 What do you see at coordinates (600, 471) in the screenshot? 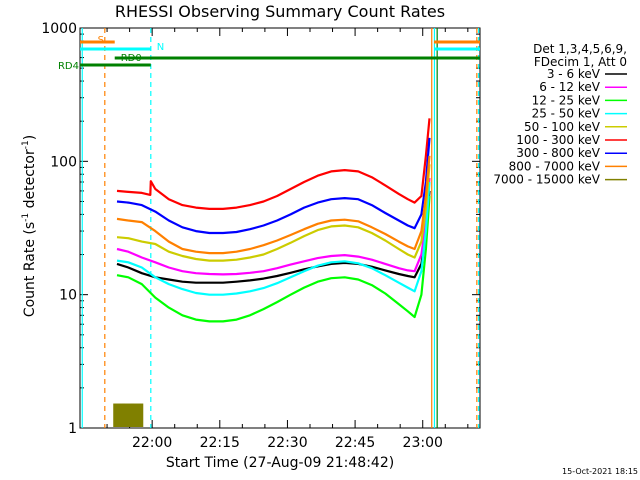
I see `footer-timestamp: 15-Oct-2021 18:15` at bounding box center [600, 471].